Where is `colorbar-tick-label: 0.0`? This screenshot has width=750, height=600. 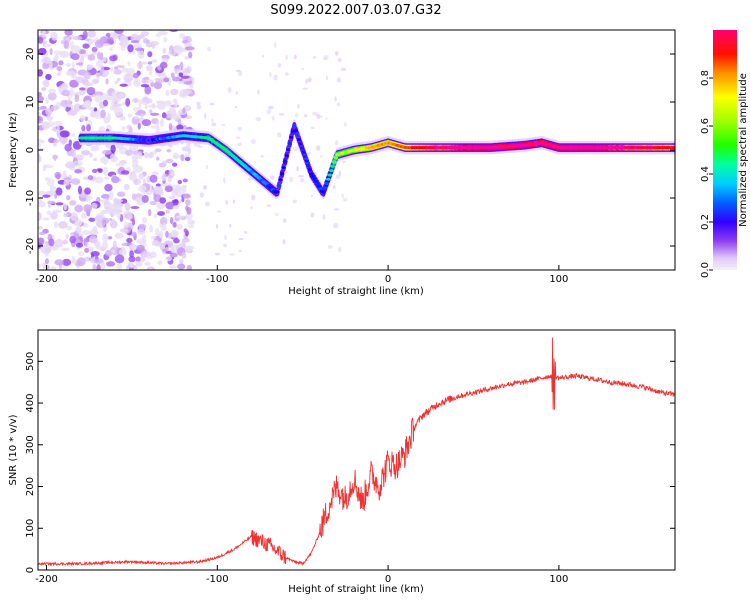
colorbar-tick-label: 0.0 is located at coordinates (705, 270).